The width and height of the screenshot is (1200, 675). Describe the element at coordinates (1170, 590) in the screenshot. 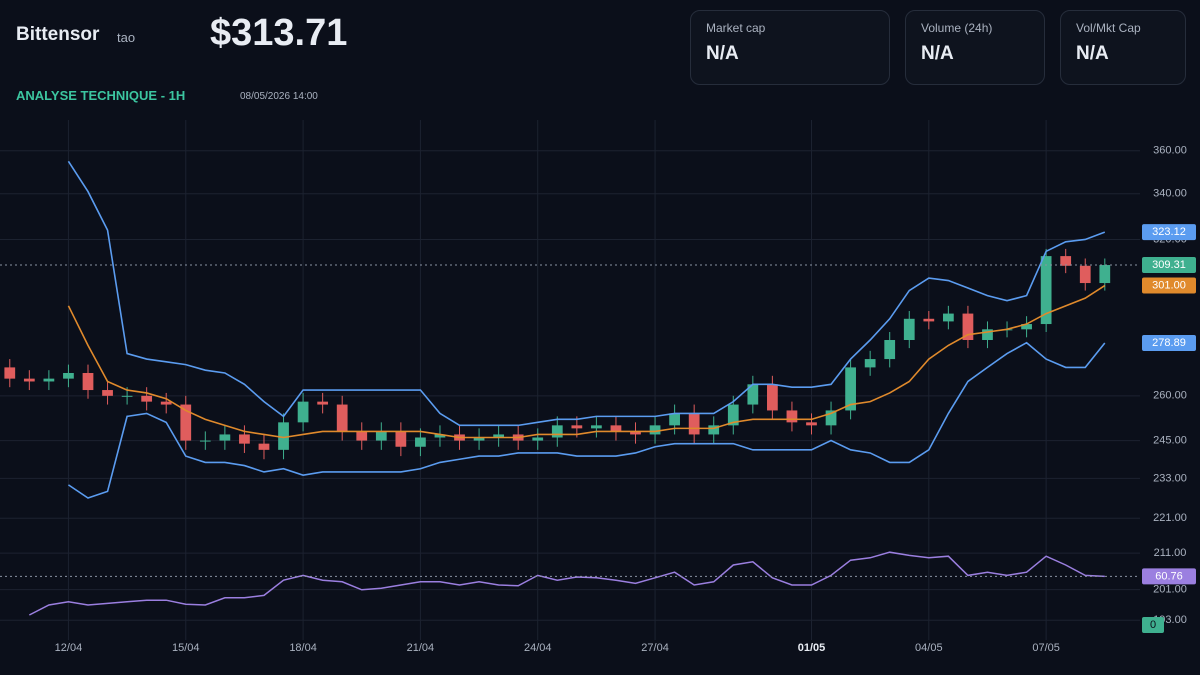

I see `y-tick-label: 201.00` at that location.